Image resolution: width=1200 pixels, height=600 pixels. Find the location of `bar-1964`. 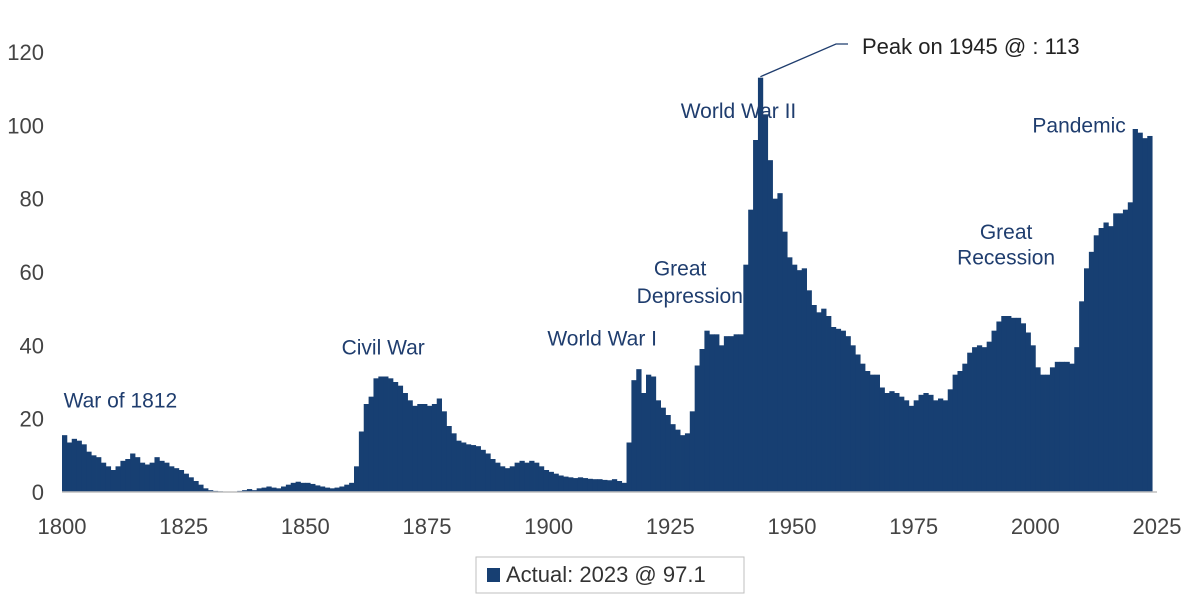

bar-1964 is located at coordinates (863, 427).